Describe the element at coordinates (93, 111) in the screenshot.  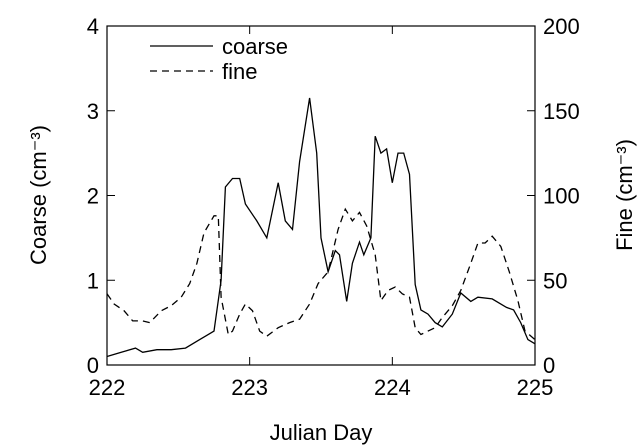
I see `y-tick-label: 3` at that location.